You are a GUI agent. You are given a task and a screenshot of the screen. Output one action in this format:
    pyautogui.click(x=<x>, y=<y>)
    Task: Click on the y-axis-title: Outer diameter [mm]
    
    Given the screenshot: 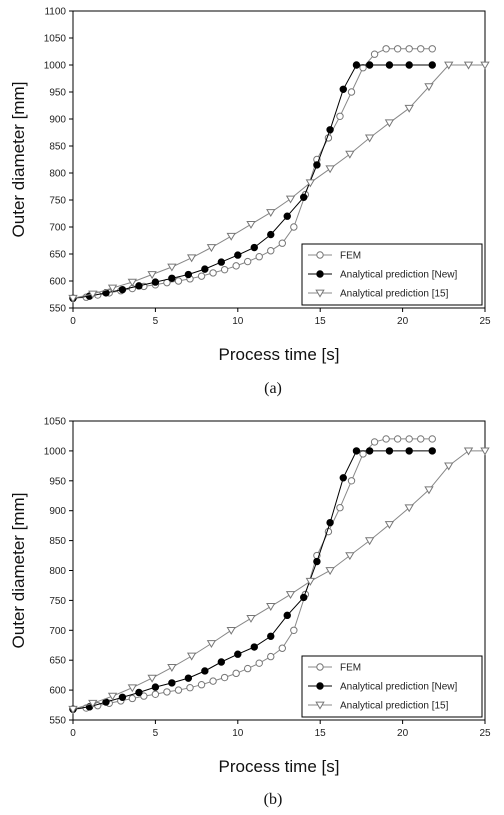 What is the action you would take?
    pyautogui.click(x=18, y=571)
    